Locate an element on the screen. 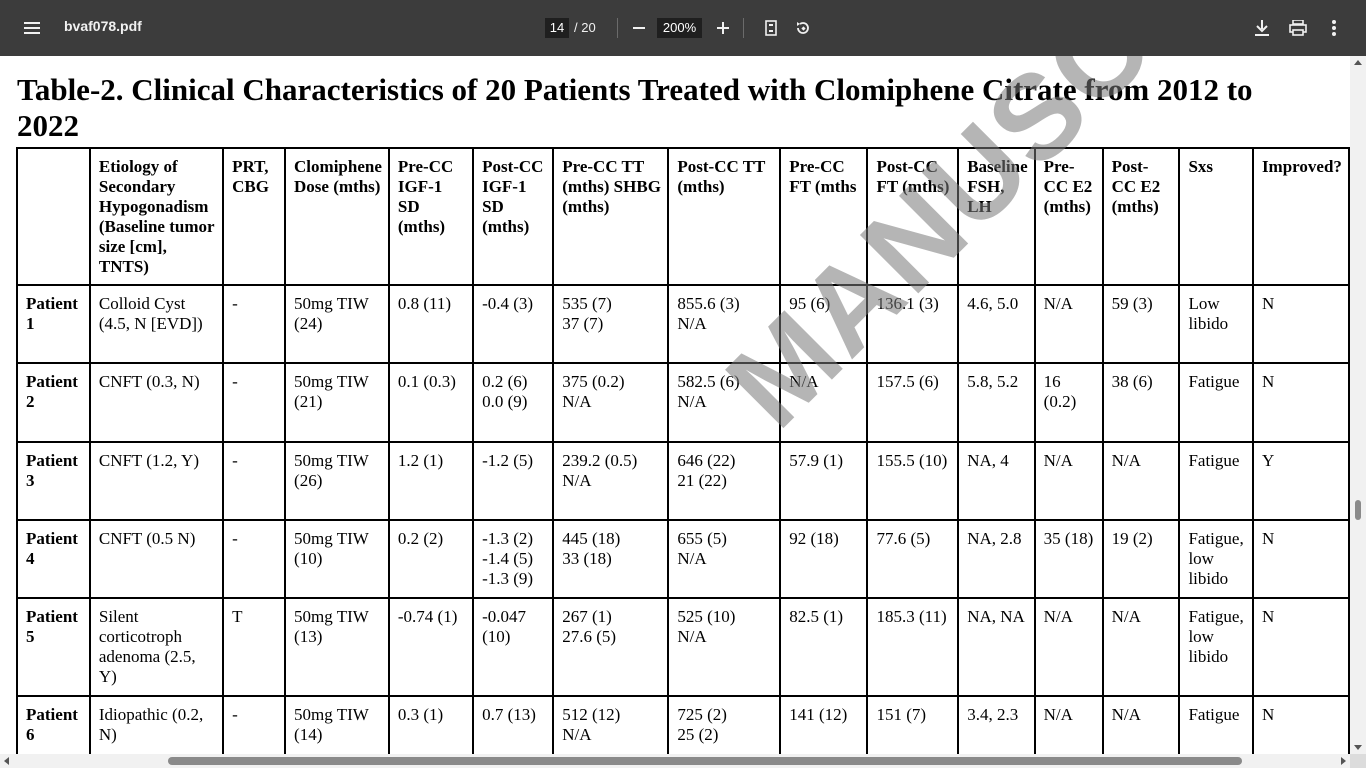  column-header: Post-CC E2 (mths) is located at coordinates (1141, 216).